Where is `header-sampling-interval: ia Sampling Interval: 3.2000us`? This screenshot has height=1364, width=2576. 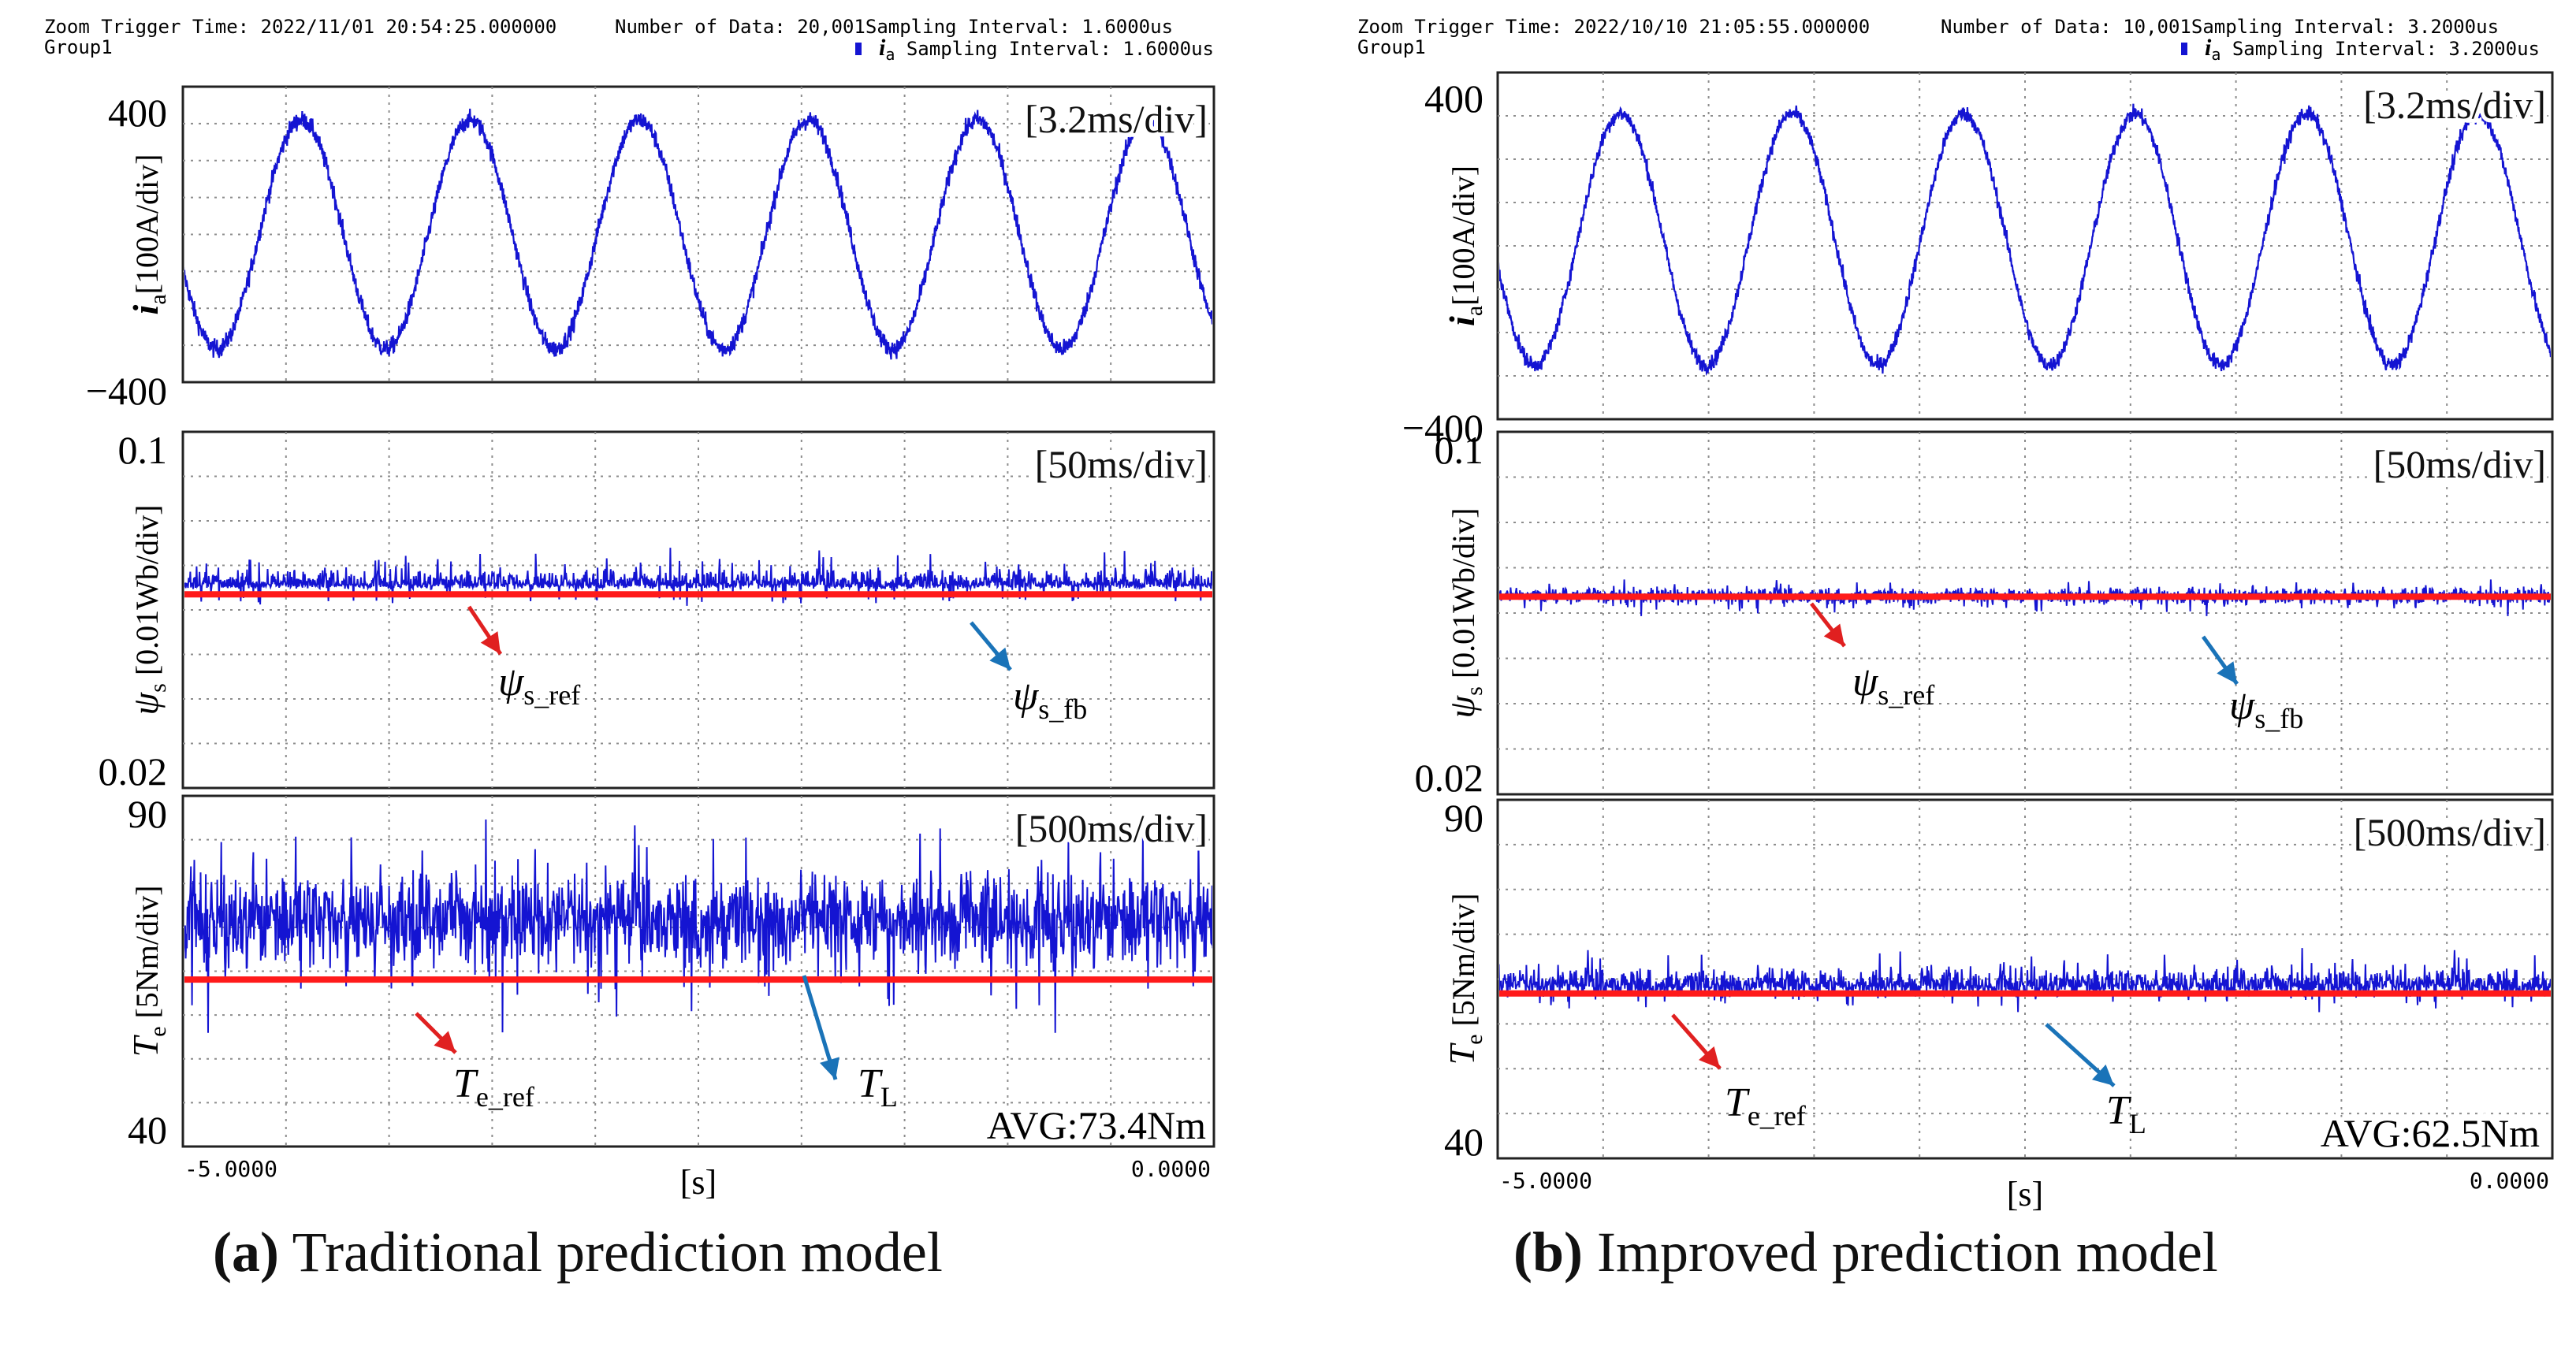 header-sampling-interval: ia Sampling Interval: 3.2000us is located at coordinates (2372, 50).